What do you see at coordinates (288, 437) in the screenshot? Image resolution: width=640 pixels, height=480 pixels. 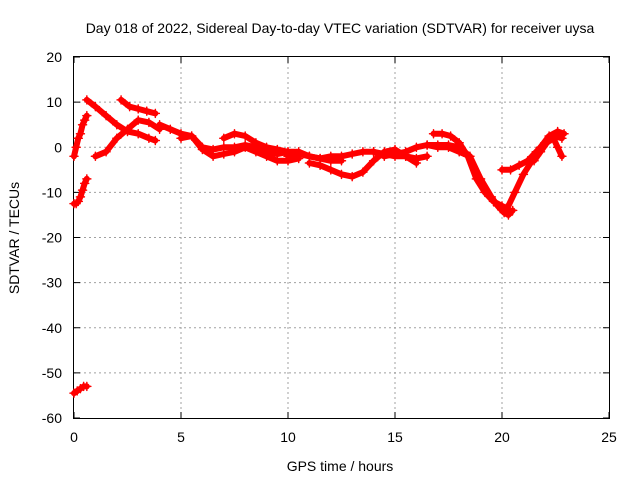 I see `x-tick-label: 10` at bounding box center [288, 437].